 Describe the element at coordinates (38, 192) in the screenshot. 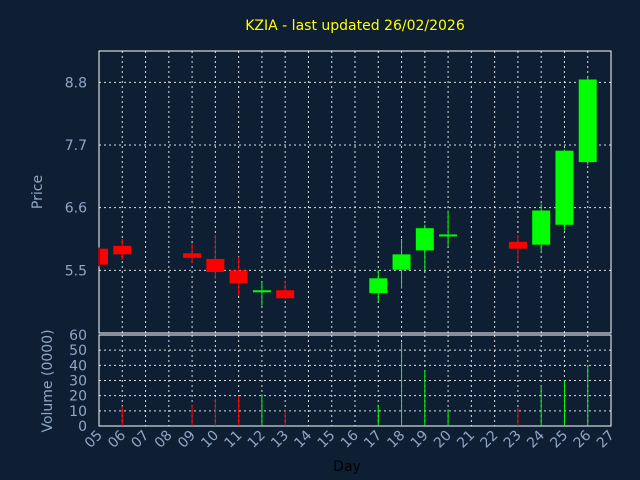

I see `price-axis-label: Price` at that location.